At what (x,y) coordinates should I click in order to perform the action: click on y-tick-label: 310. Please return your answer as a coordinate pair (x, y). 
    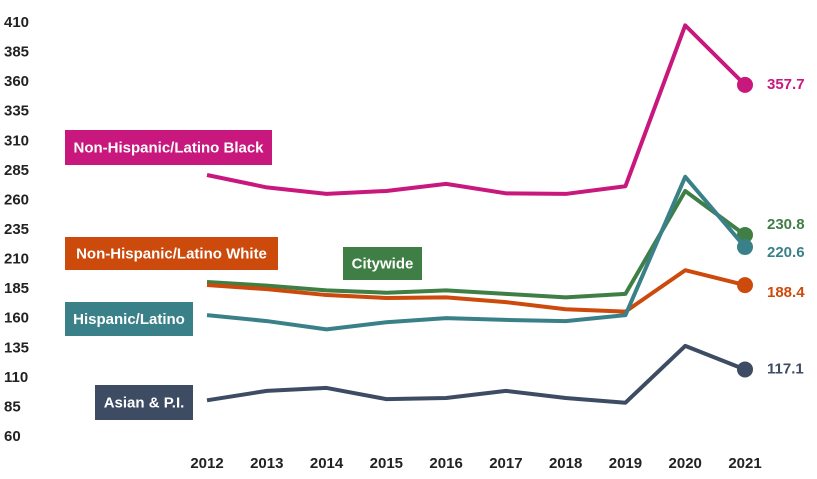
    Looking at the image, I should click on (16, 140).